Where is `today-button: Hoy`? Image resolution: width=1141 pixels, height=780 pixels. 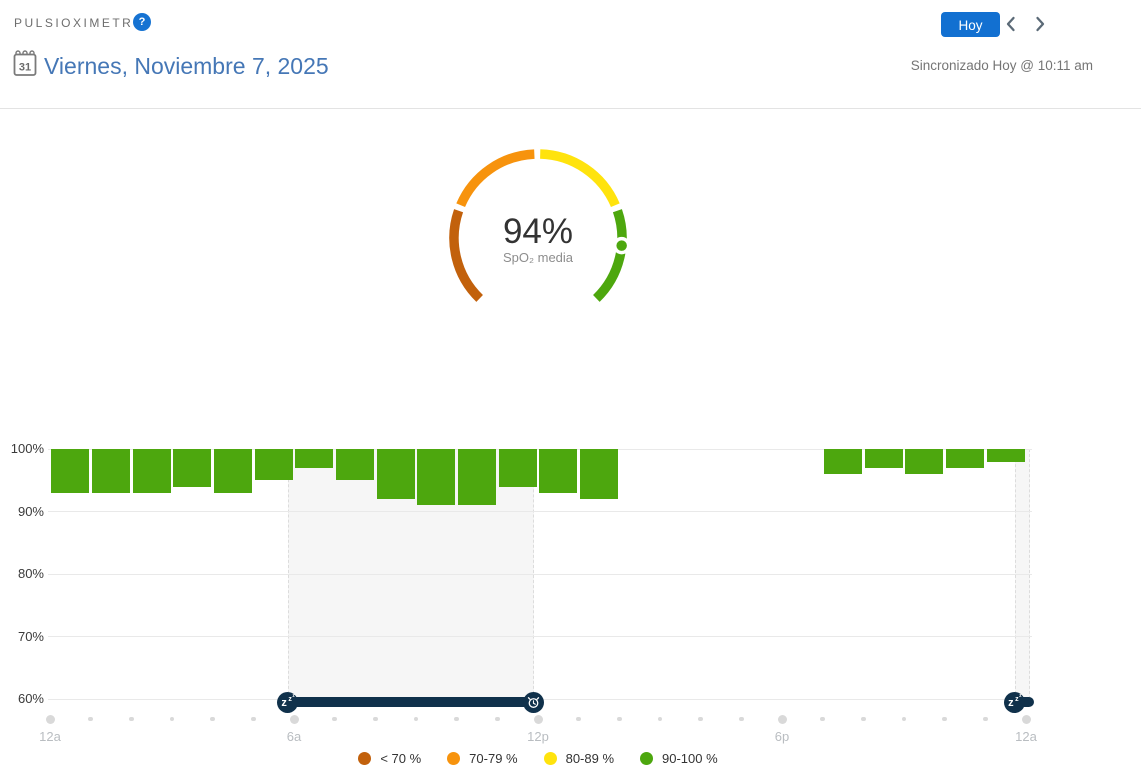
today-button: Hoy is located at coordinates (970, 24).